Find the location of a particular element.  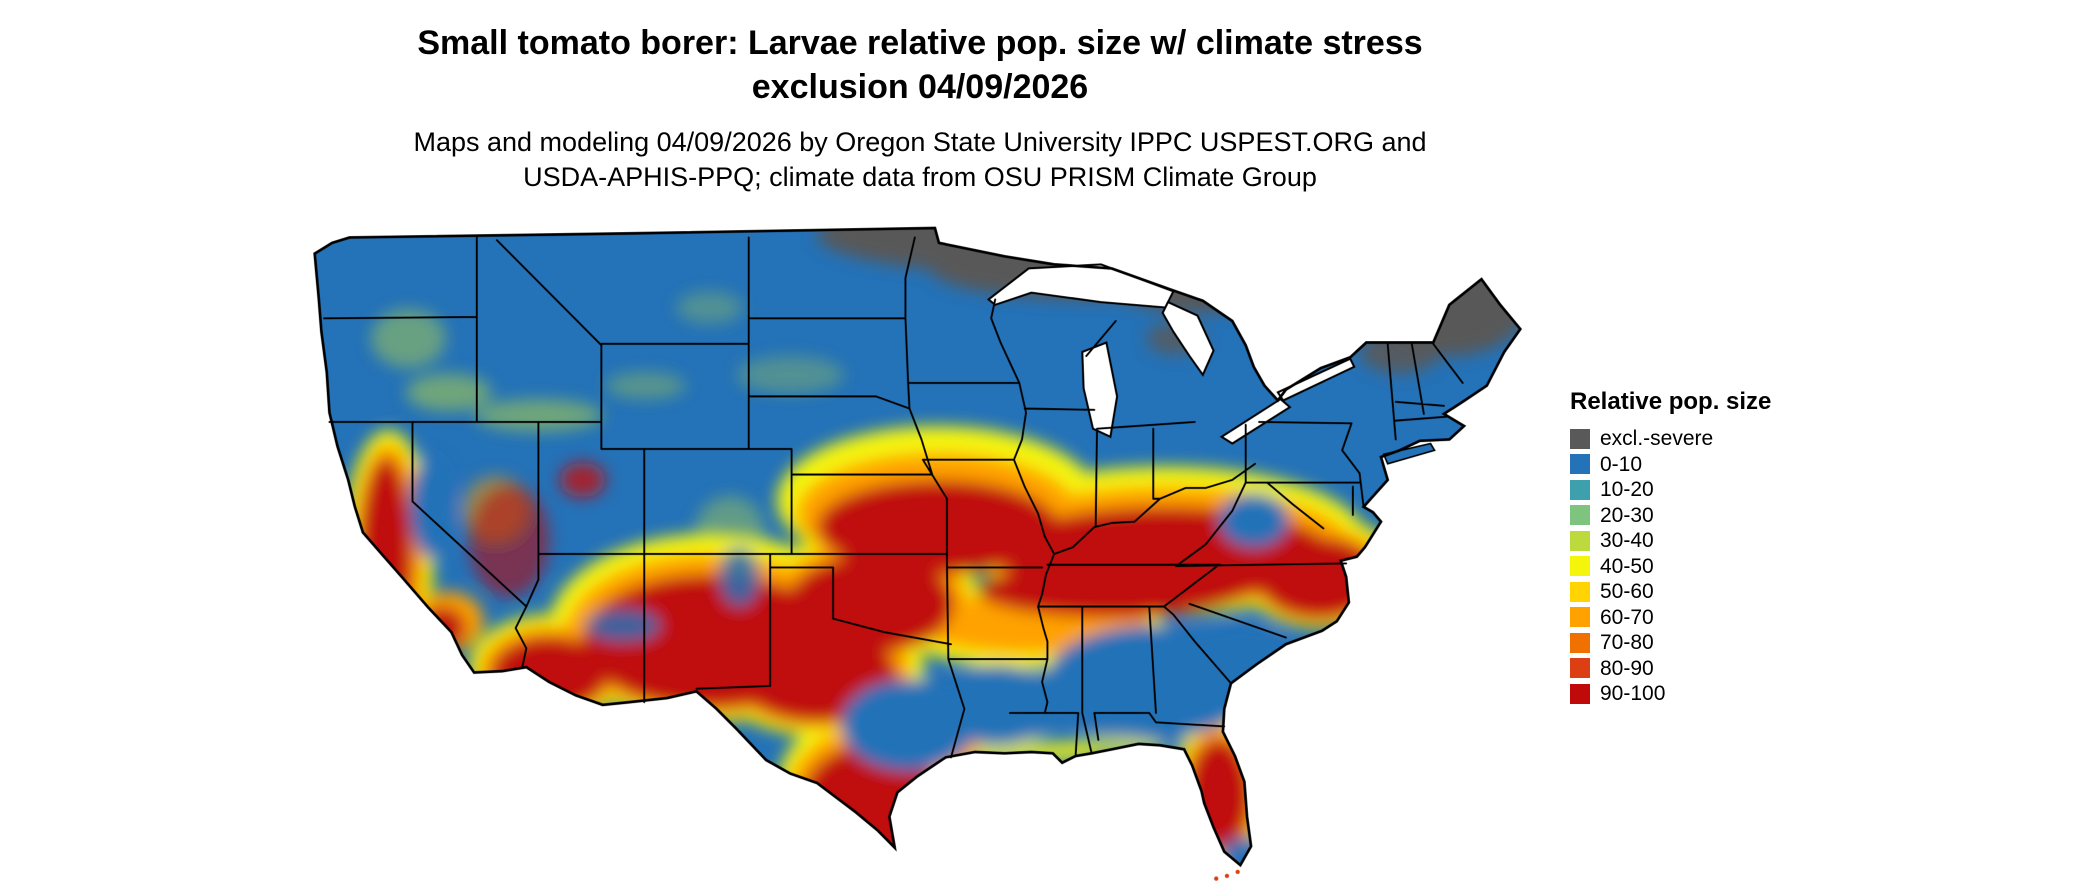

legend-label: excl.-severe is located at coordinates (1657, 439).